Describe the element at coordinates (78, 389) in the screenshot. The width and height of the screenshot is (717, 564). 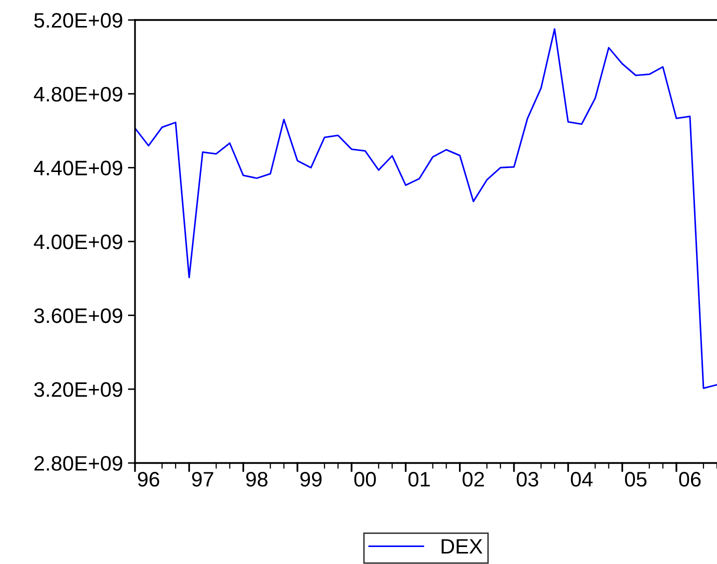
I see `y-tick-label: 3.20E+09` at that location.